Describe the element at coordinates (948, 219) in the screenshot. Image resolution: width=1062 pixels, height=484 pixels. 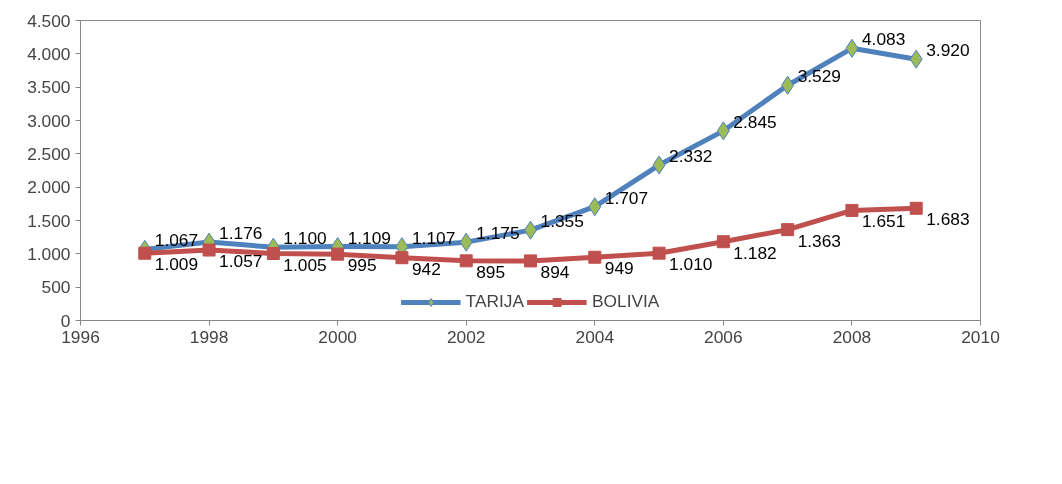
I see `data-label: 1.683` at that location.